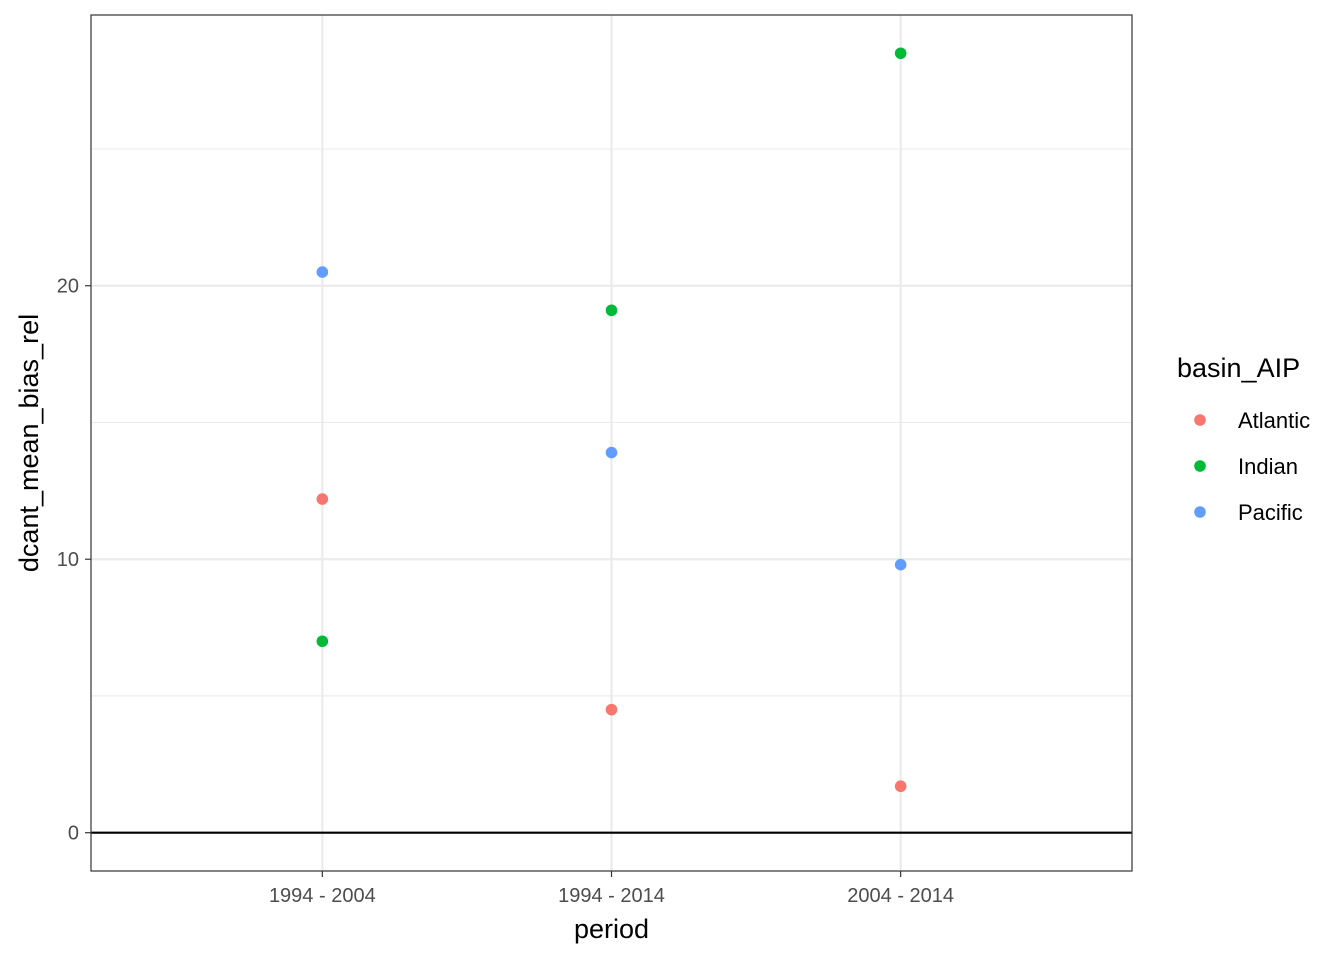 Image resolution: width=1344 pixels, height=960 pixels. What do you see at coordinates (1270, 512) in the screenshot?
I see `legend-label-pacific: Pacific` at bounding box center [1270, 512].